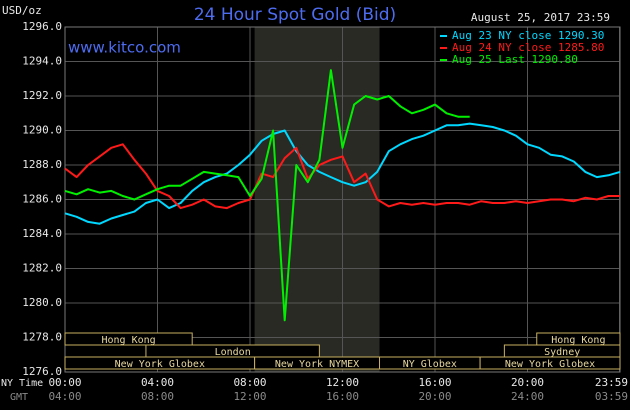 This screenshot has width=630, height=410. Describe the element at coordinates (562, 352) in the screenshot. I see `session-label: Sydney` at that location.